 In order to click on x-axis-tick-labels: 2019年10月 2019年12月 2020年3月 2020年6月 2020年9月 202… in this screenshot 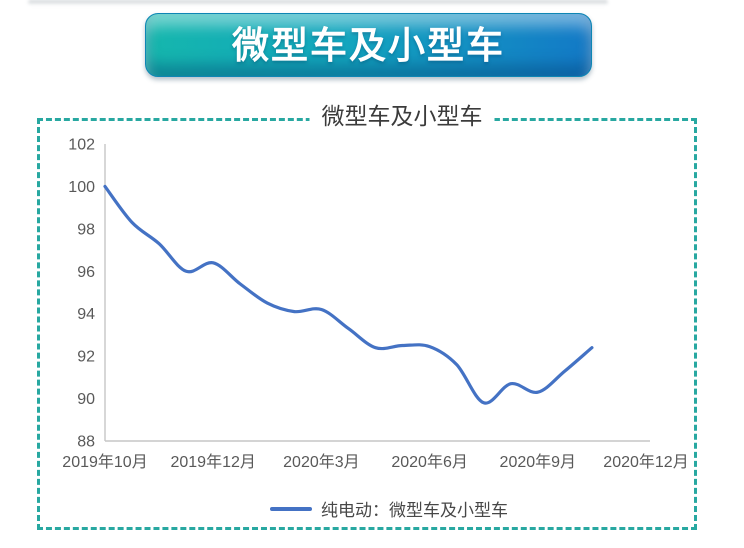, I will do `click(375, 462)`.